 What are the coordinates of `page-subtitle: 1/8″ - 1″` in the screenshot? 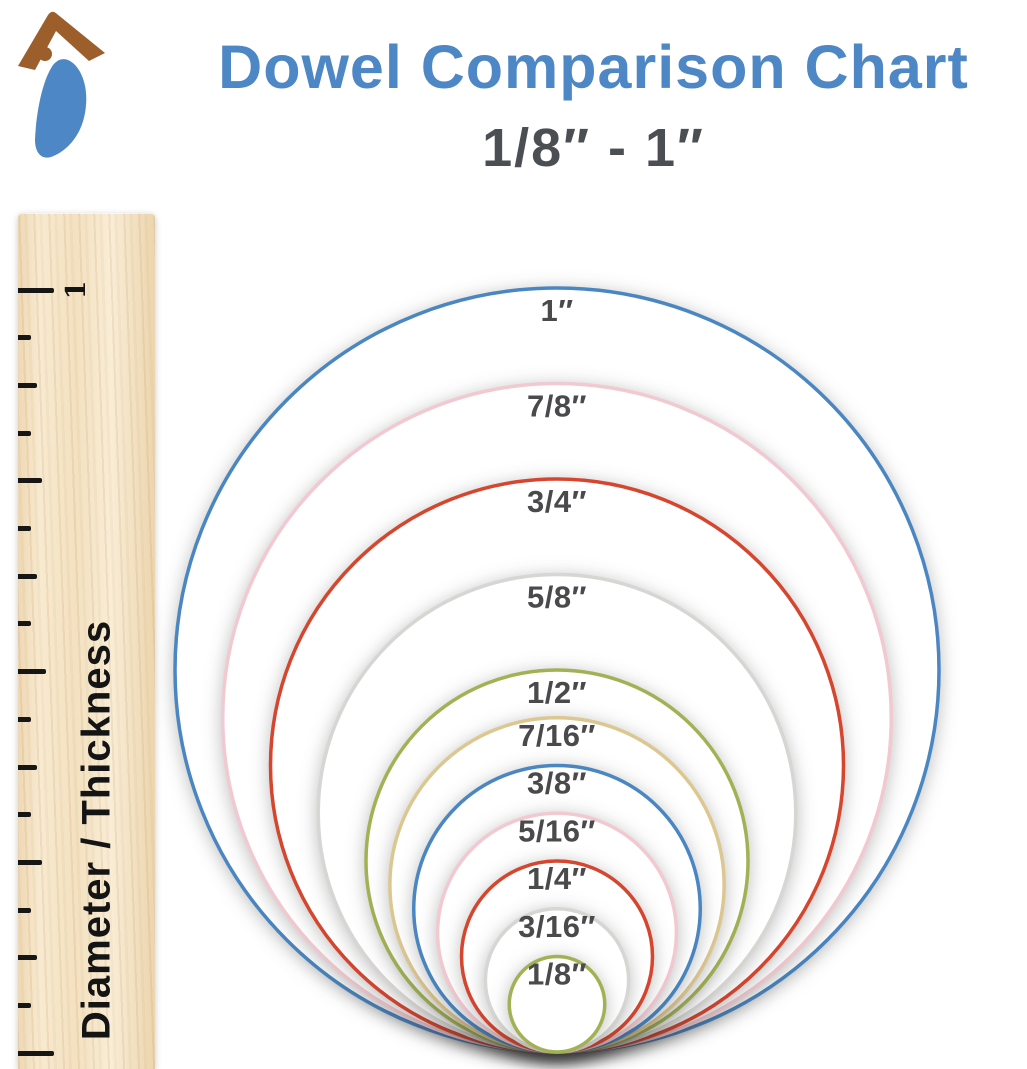 It's located at (593, 148).